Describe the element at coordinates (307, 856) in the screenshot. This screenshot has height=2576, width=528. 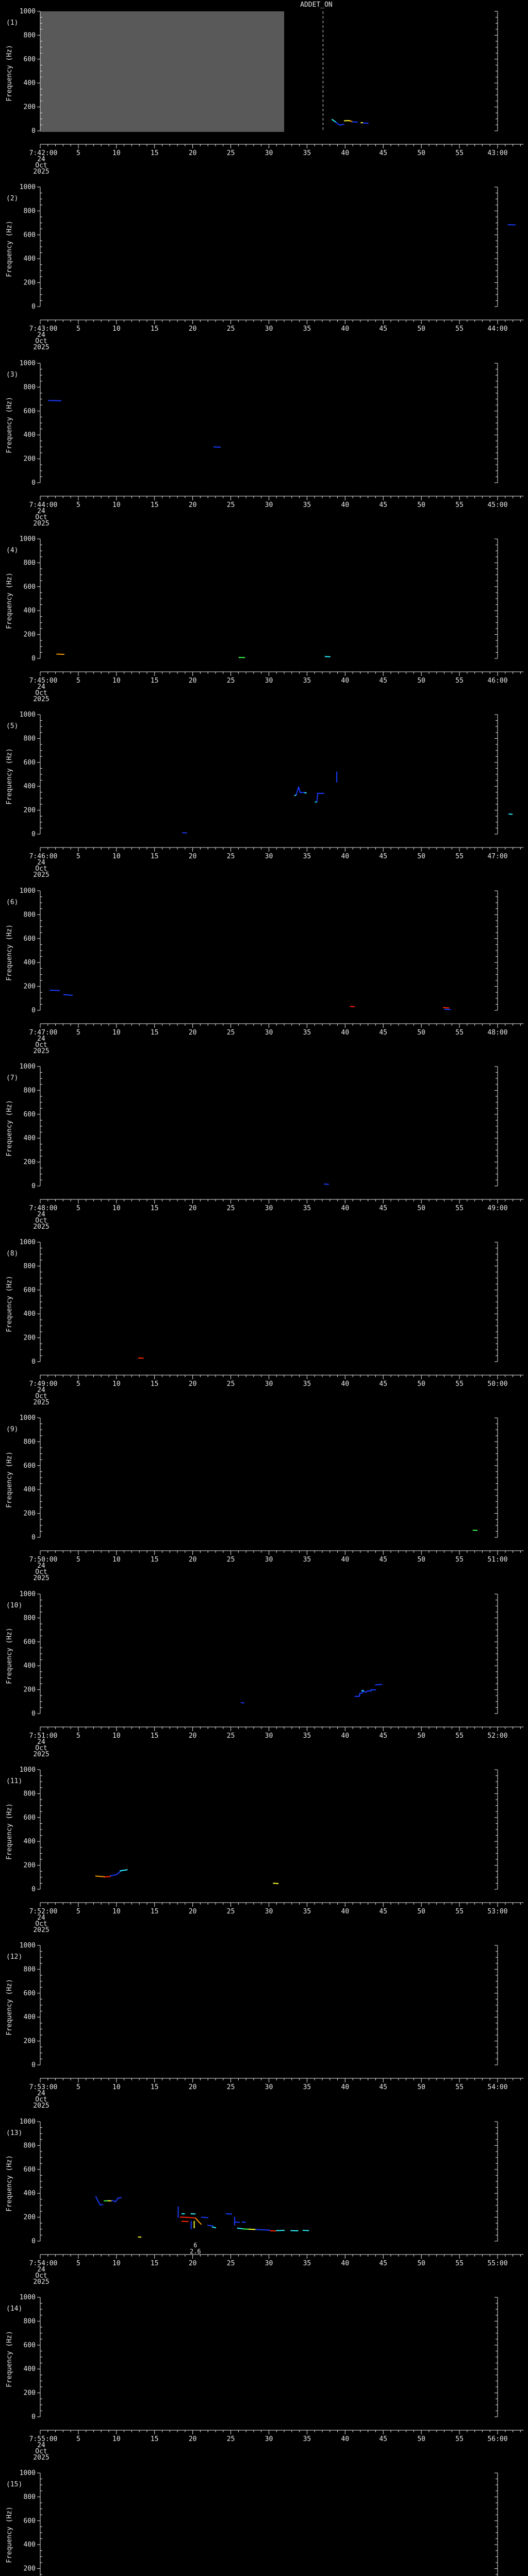
I see `x-tick-label: 35` at that location.